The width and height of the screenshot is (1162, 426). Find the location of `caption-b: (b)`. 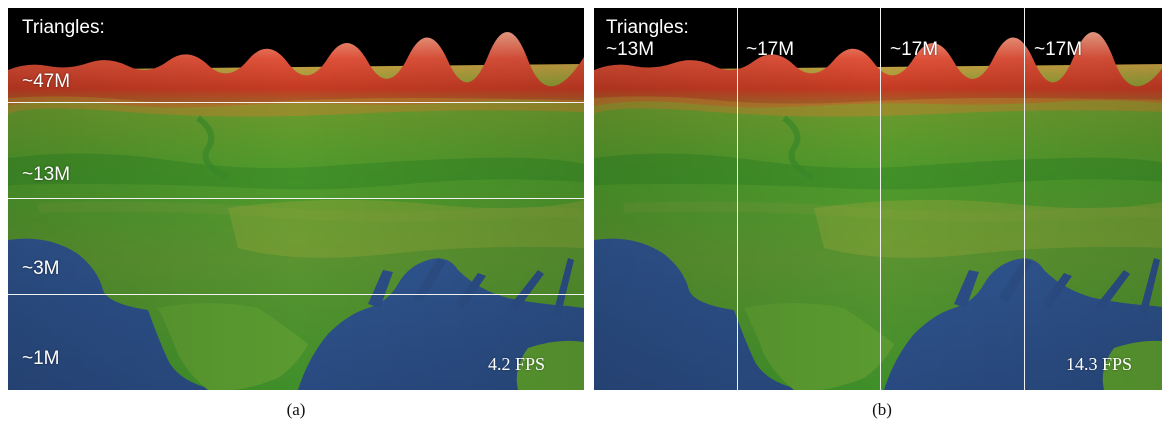

caption-b: (b) is located at coordinates (882, 409).